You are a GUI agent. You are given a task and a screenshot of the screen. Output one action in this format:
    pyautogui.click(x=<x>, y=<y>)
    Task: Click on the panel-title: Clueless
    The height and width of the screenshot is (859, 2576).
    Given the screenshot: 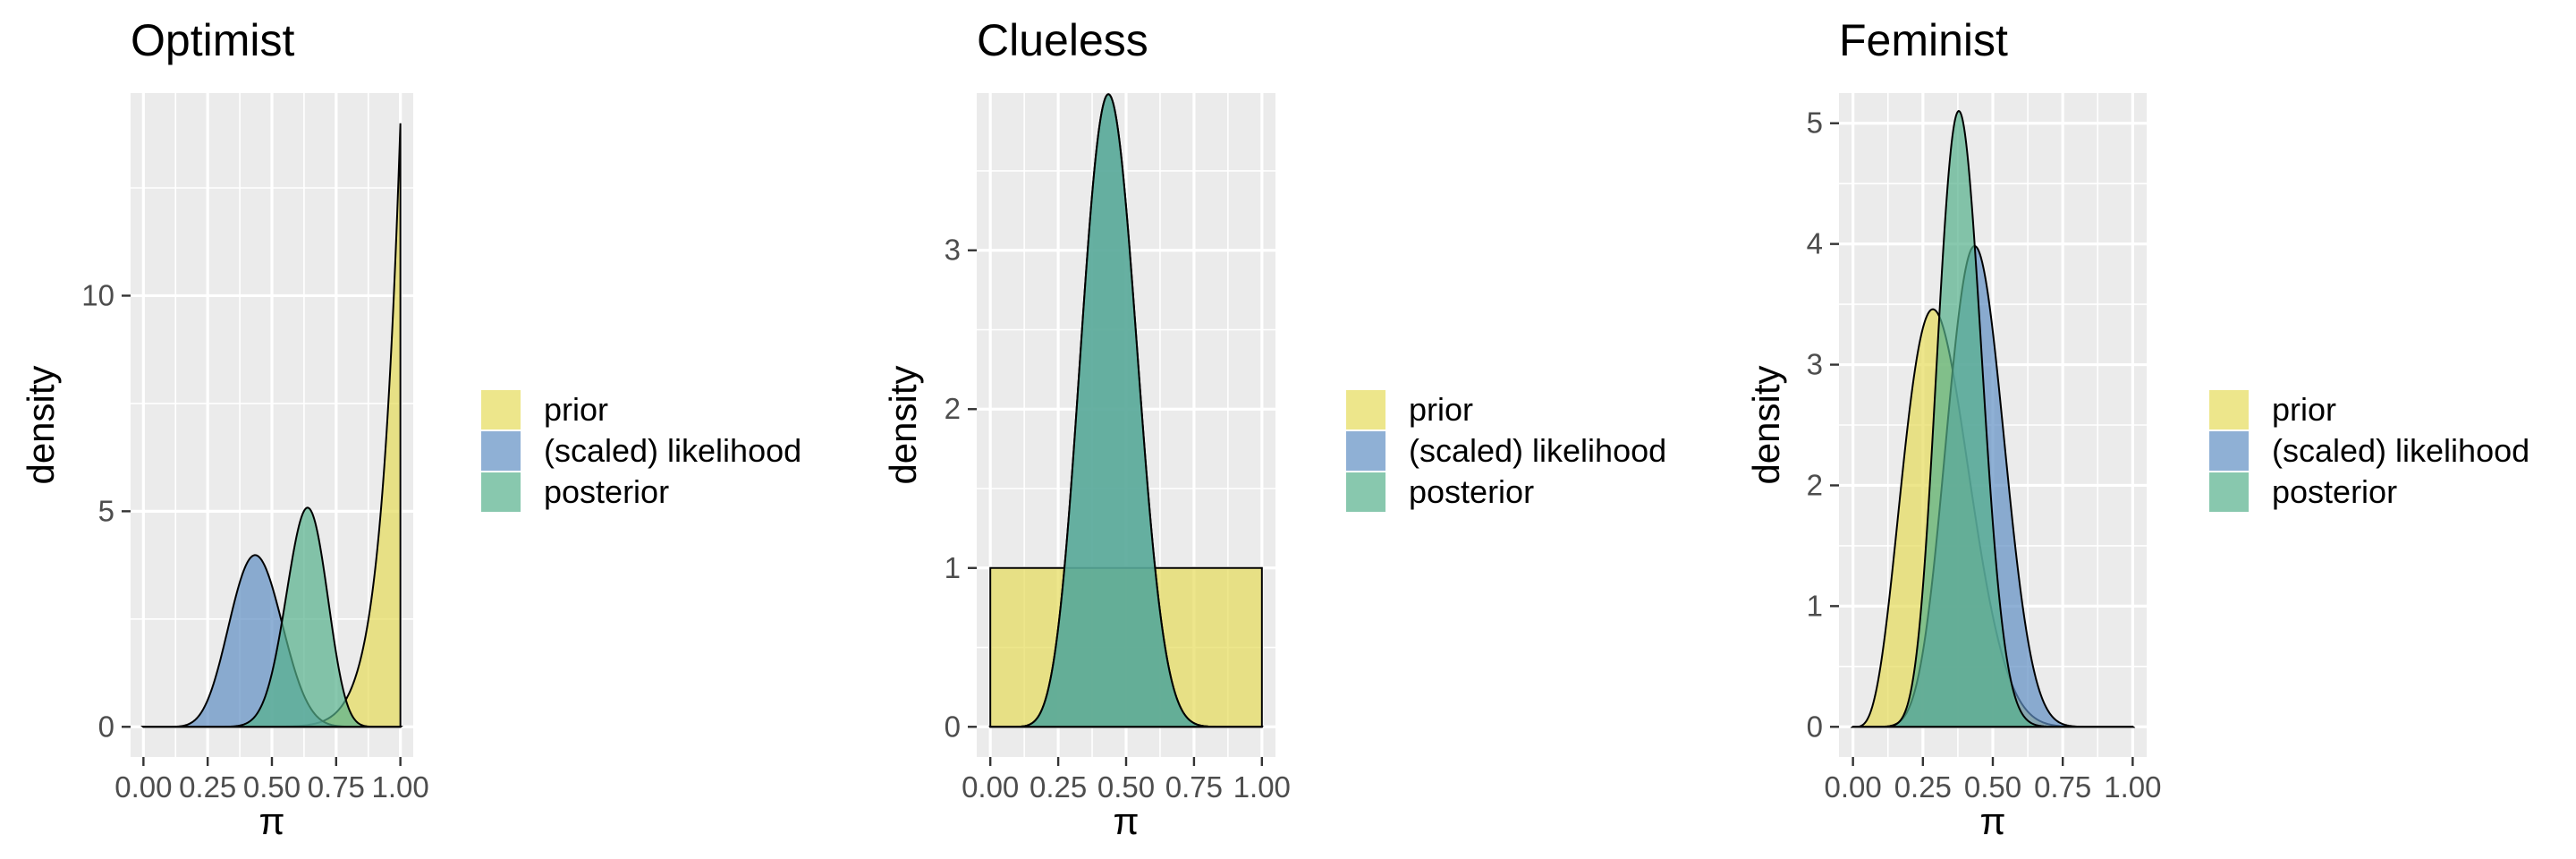 What is the action you would take?
    pyautogui.click(x=1062, y=40)
    